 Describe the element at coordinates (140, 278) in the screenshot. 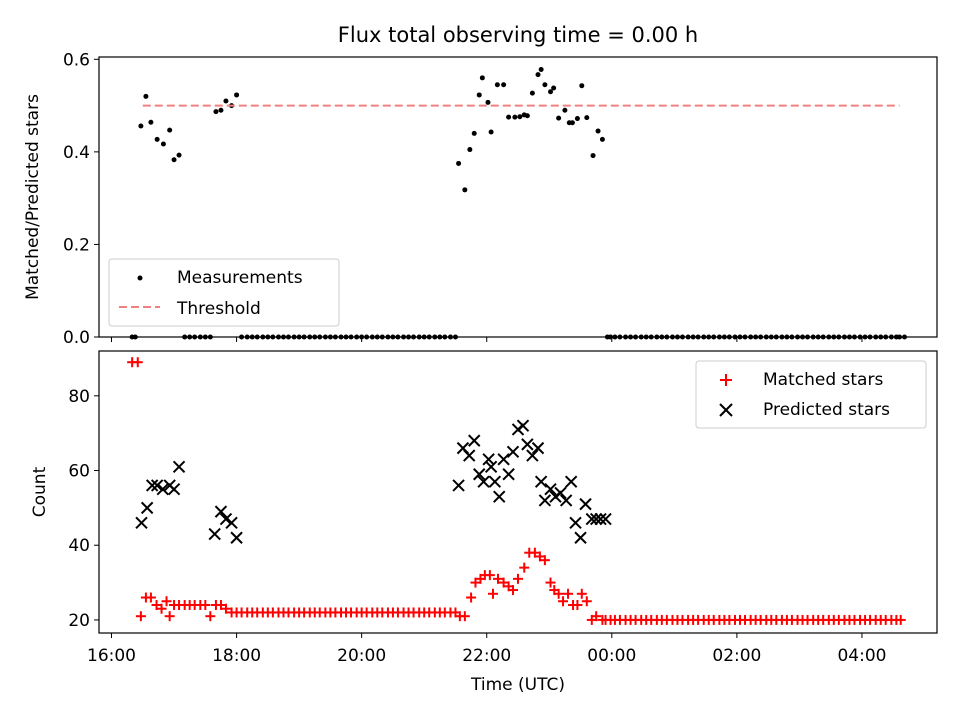

I see `legend-marker-measurements` at that location.